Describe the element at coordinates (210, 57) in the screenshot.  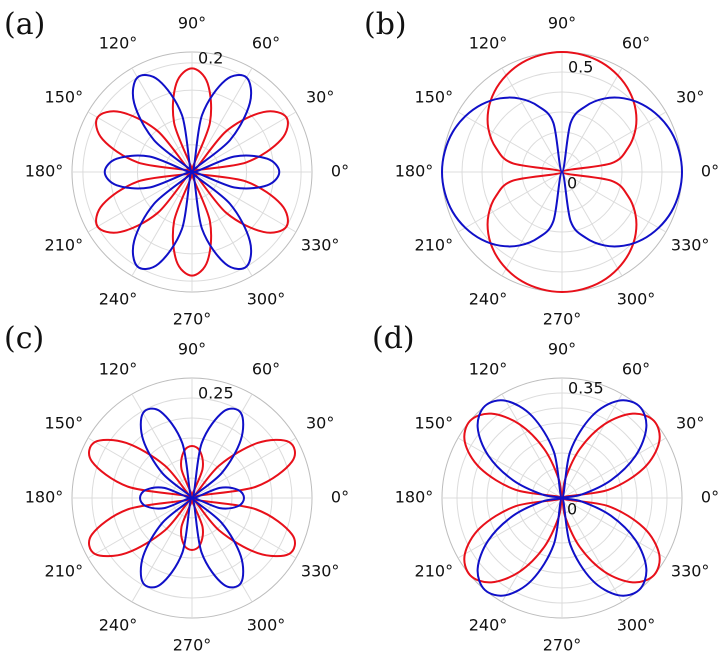
I see `r-tick-label: 0.2` at that location.